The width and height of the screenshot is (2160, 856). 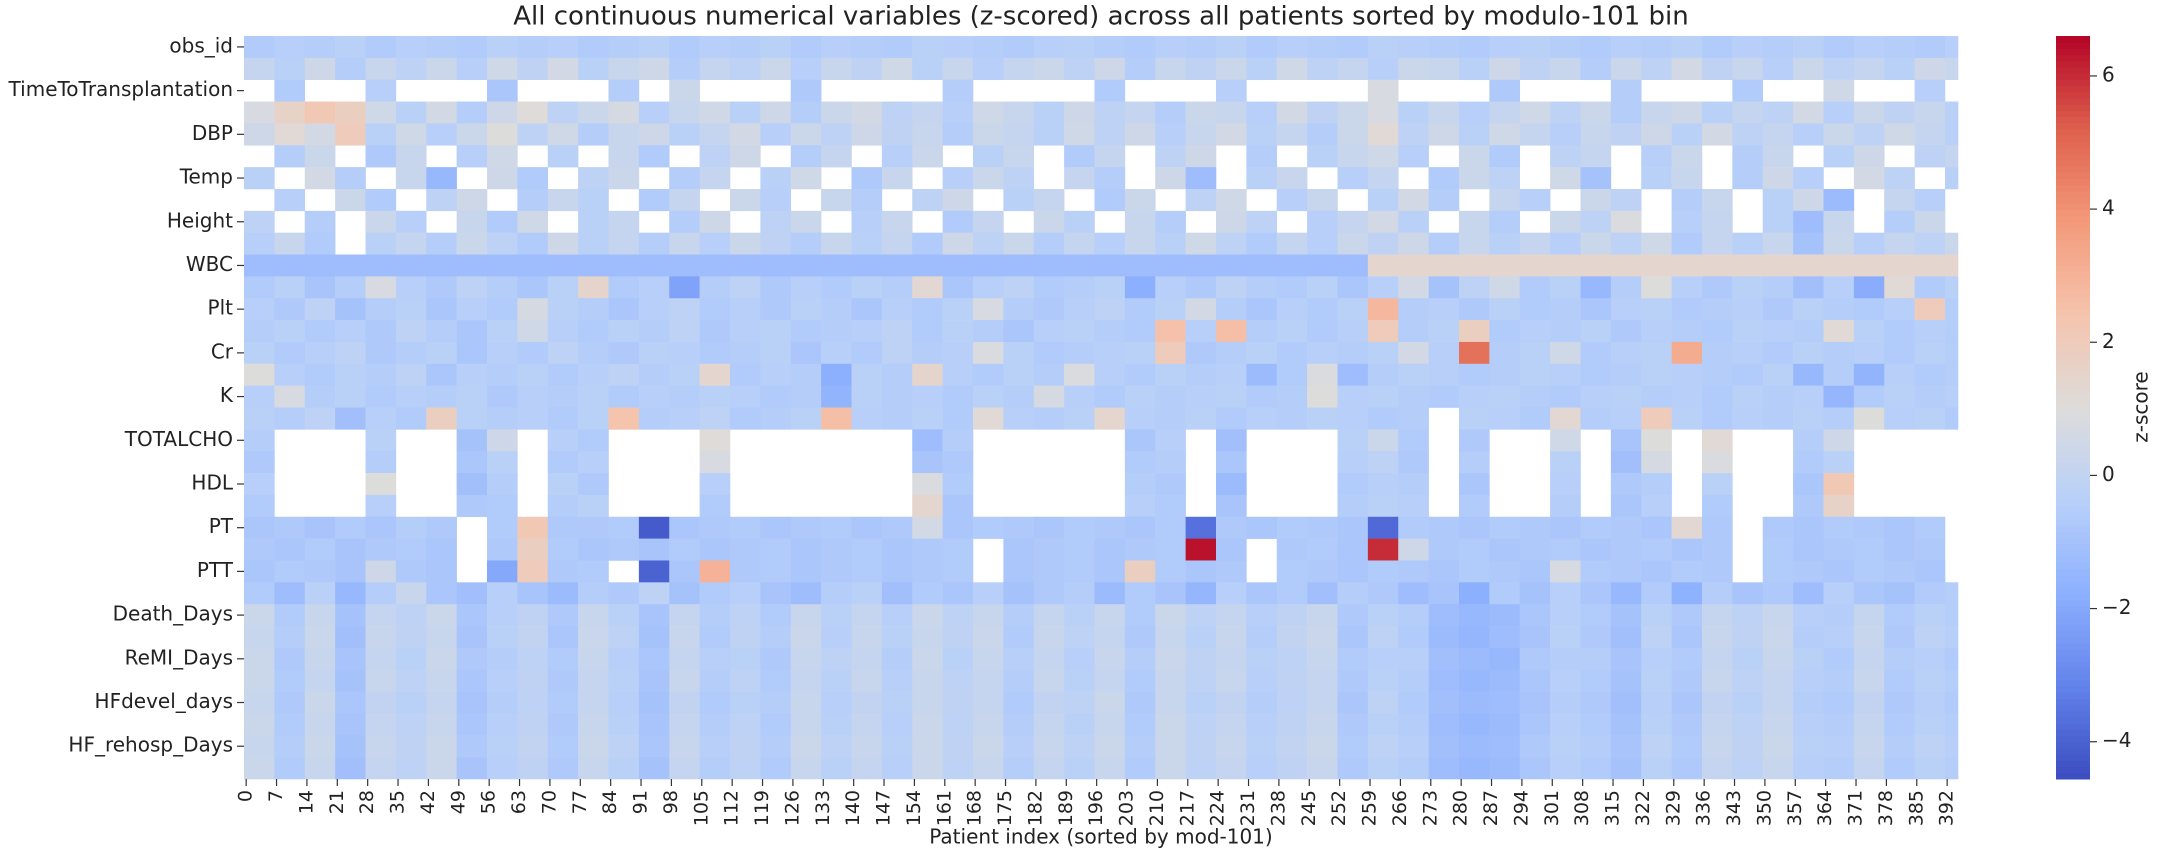 I want to click on colorbar-tick-label: −4, so click(x=2116, y=740).